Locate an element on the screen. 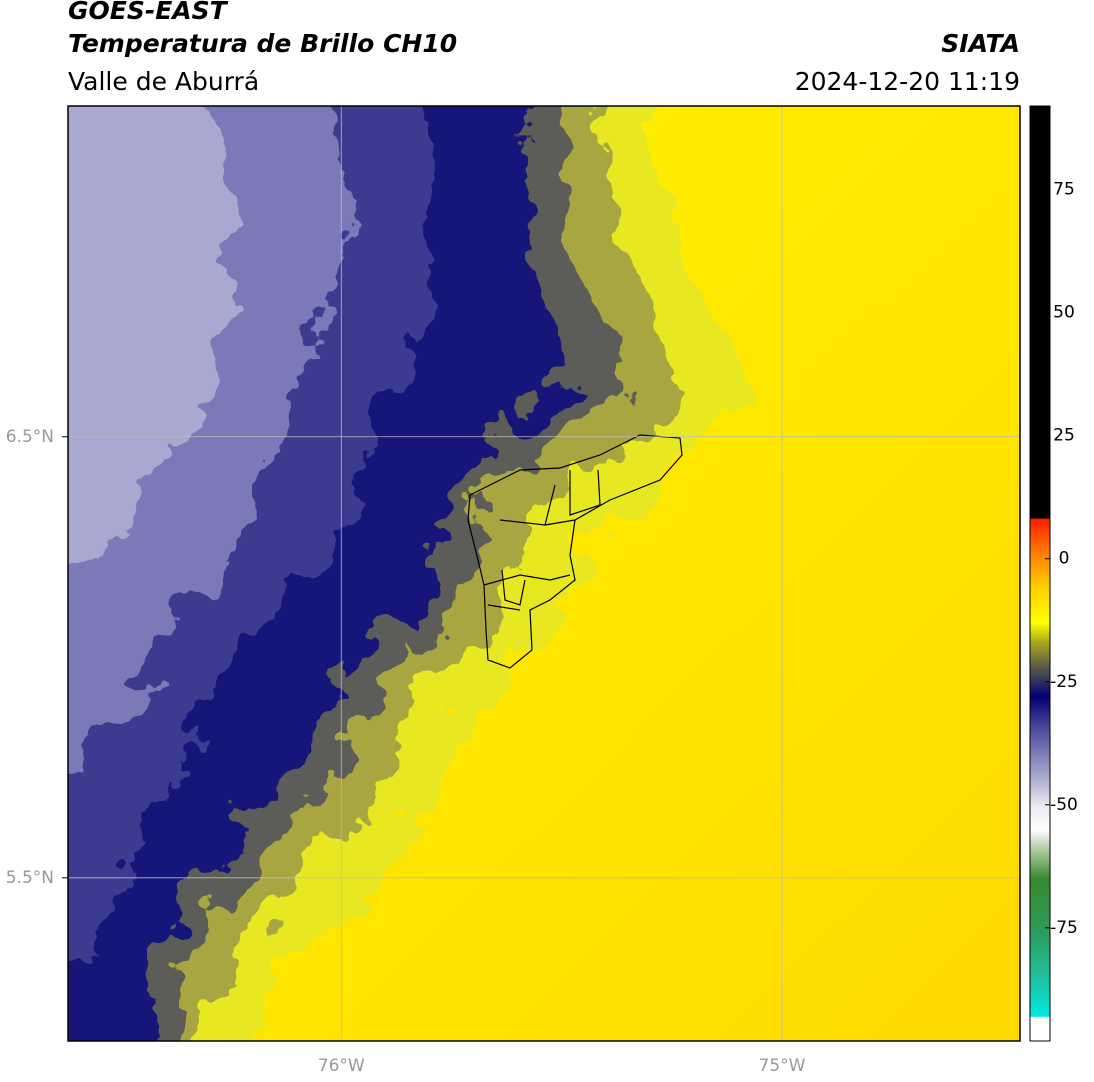  colorbar-label: -25 is located at coordinates (1064, 682).